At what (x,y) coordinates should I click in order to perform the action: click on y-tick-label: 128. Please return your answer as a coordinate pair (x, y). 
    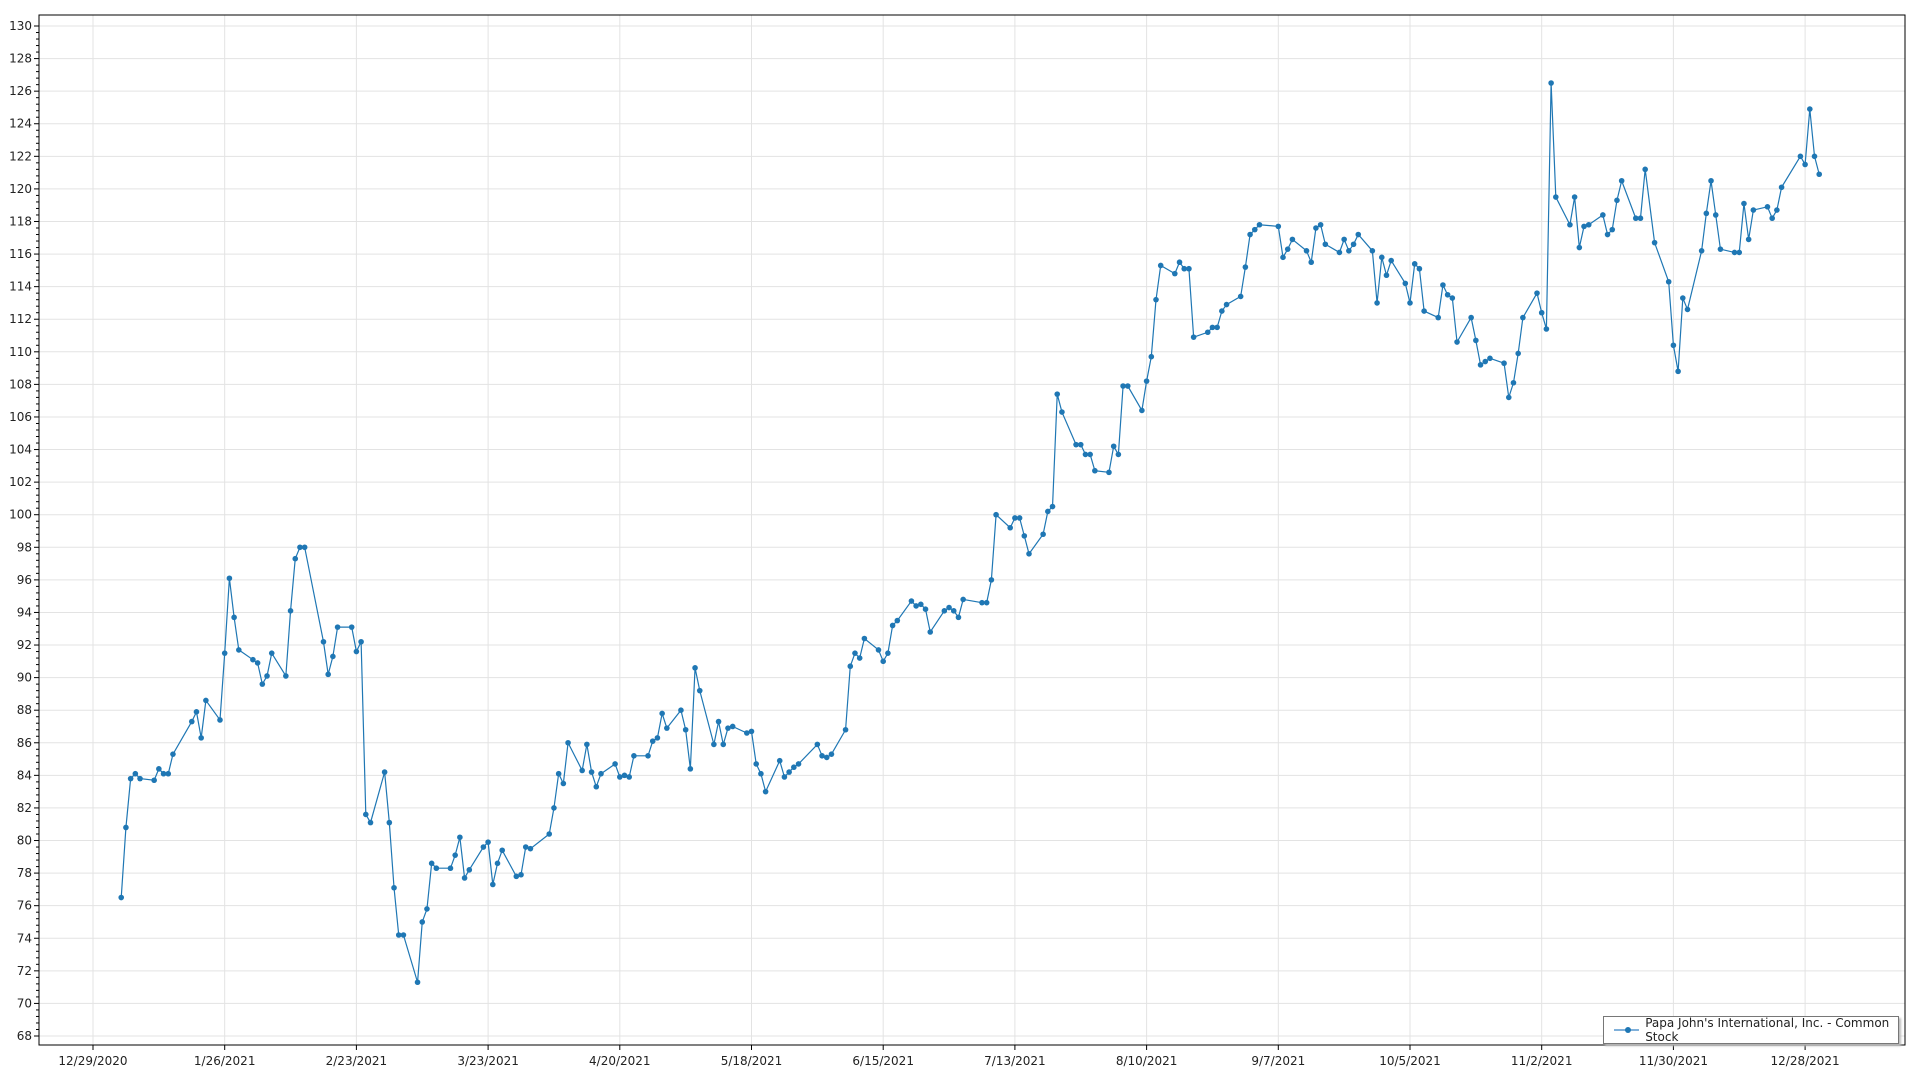
    Looking at the image, I should click on (20, 59).